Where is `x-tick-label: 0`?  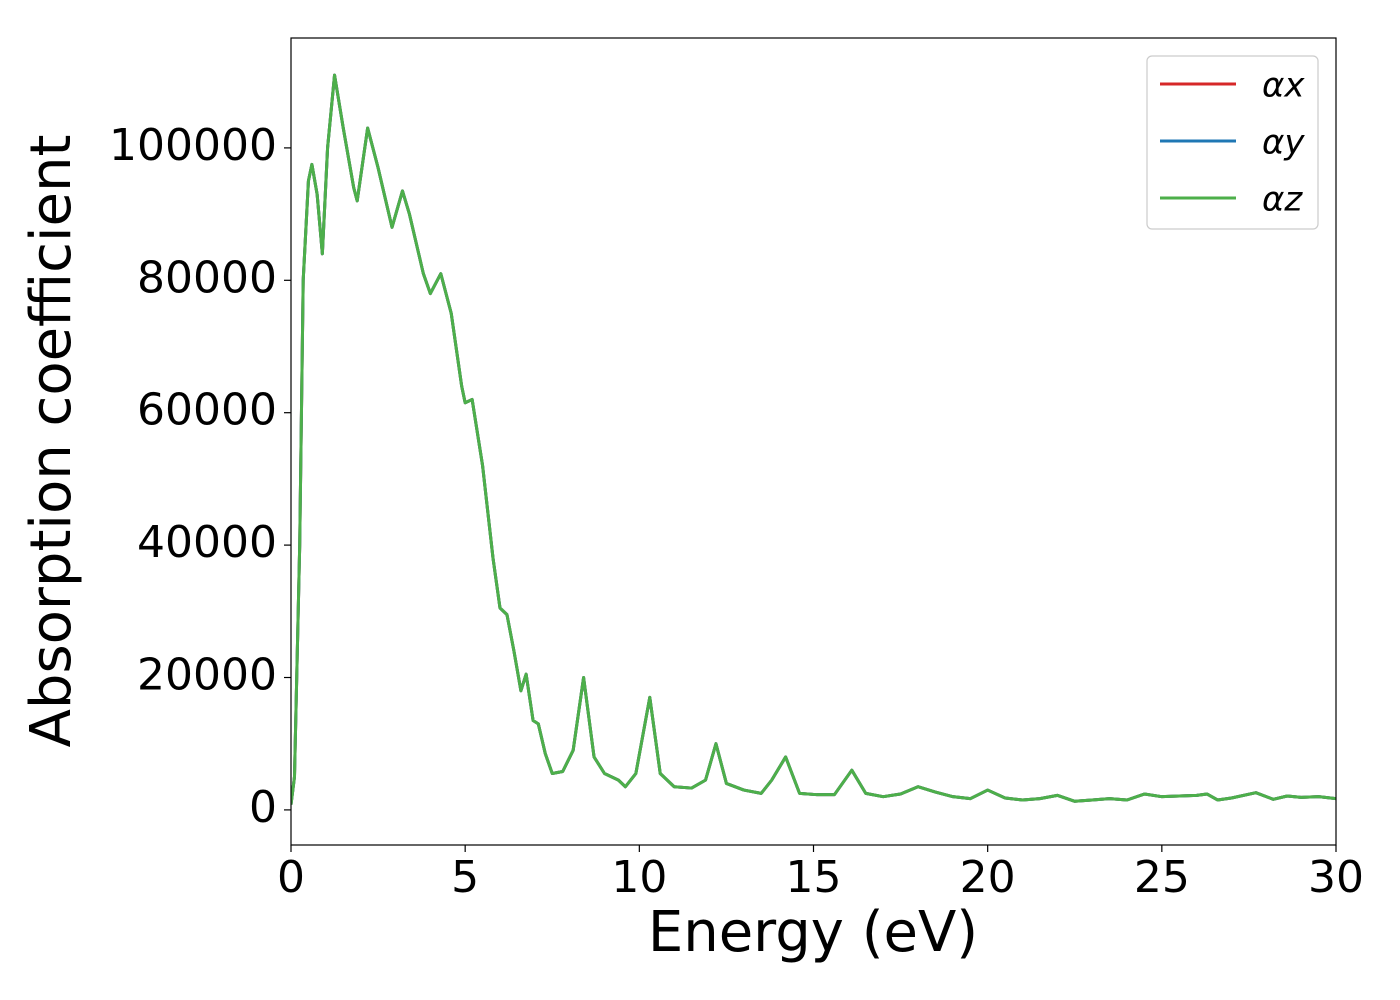
x-tick-label: 0 is located at coordinates (291, 877).